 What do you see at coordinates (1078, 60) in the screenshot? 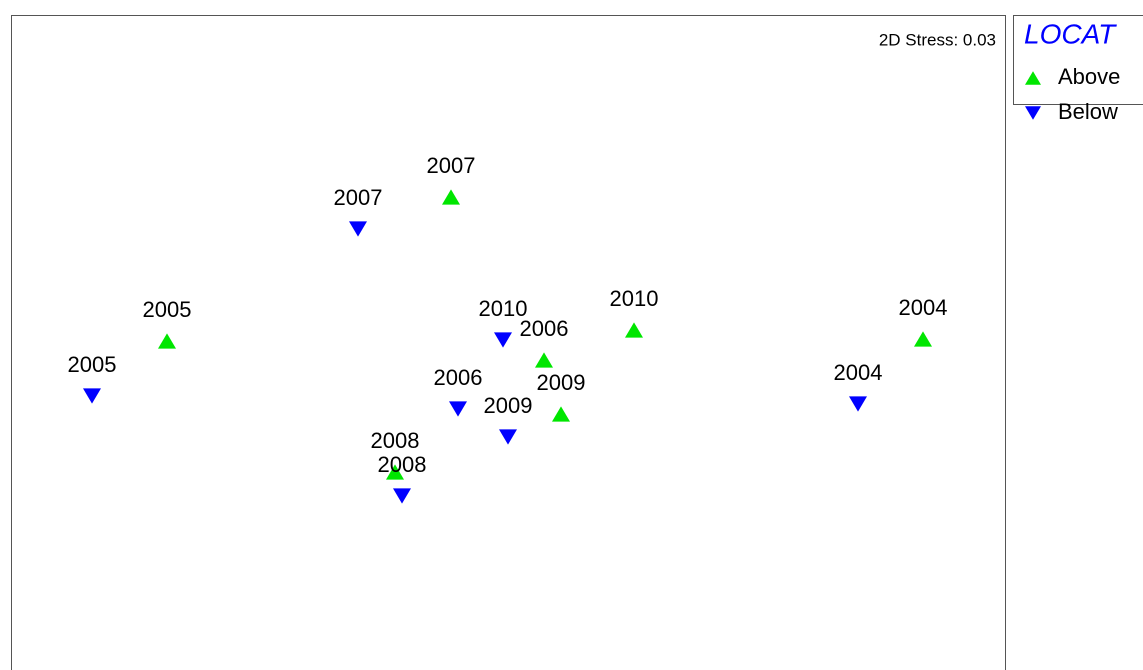
I see `legend-frame` at bounding box center [1078, 60].